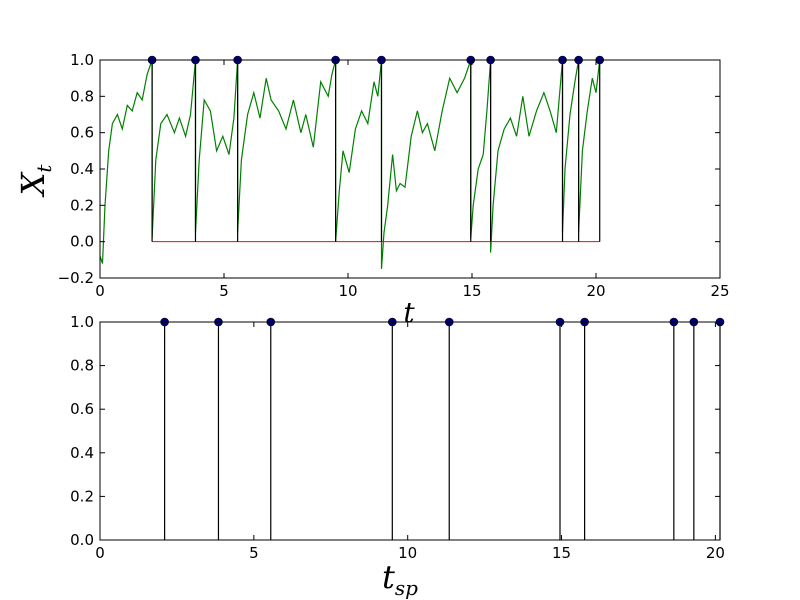  What do you see at coordinates (719, 291) in the screenshot?
I see `x-tick-label: 25` at bounding box center [719, 291].